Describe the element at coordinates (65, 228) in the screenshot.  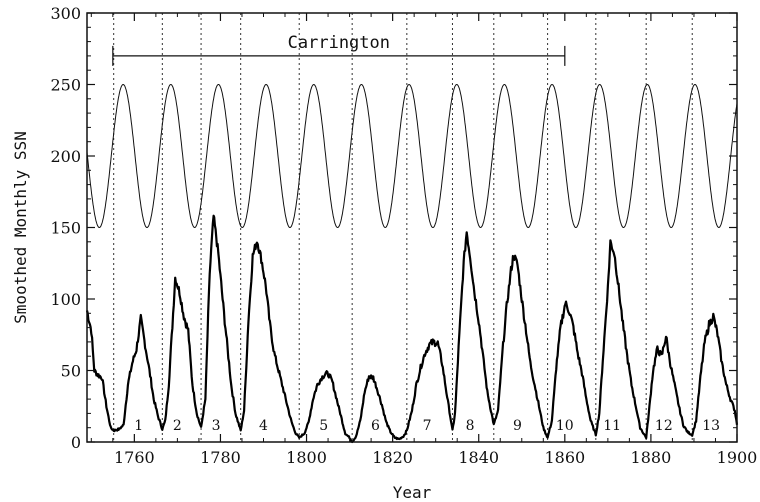
I see `y-tick-label-3: 150` at that location.